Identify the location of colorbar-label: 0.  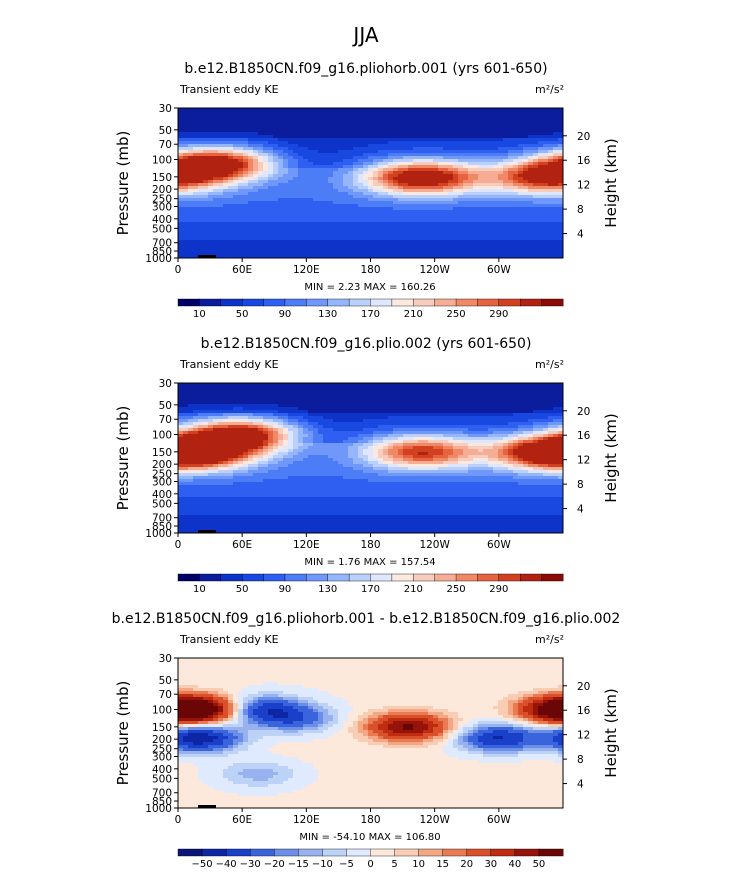
(370, 864).